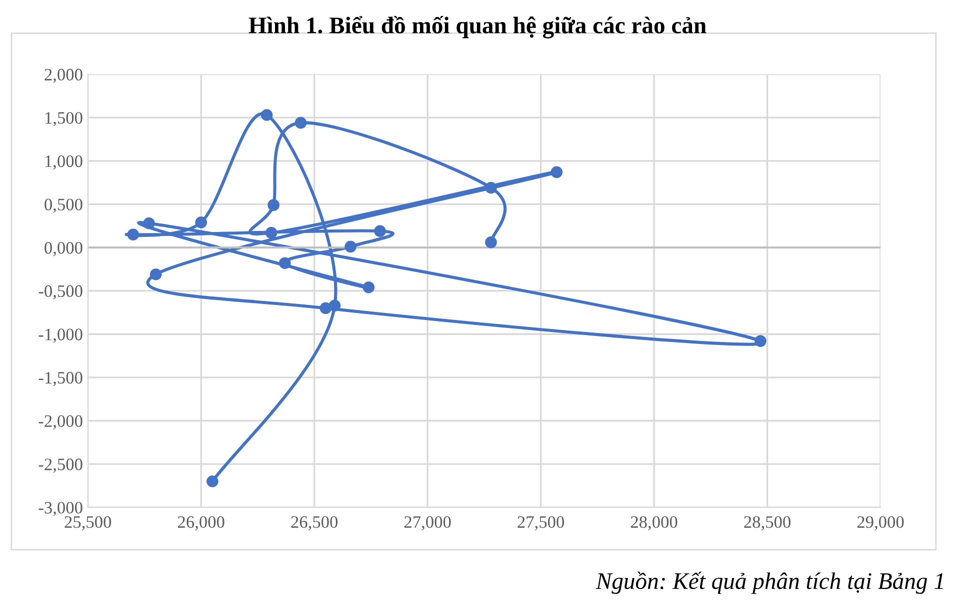 The width and height of the screenshot is (955, 604). What do you see at coordinates (60, 465) in the screenshot?
I see `y-tick-label: -2,500` at bounding box center [60, 465].